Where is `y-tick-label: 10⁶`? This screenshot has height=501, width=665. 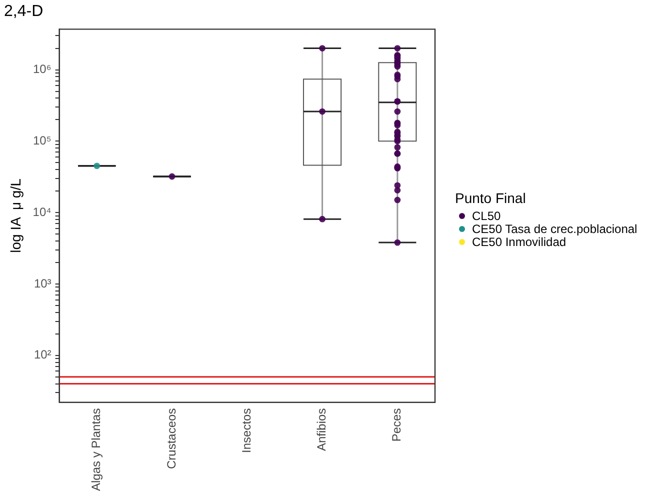
y-tick-label: 10⁶ is located at coordinates (42, 69).